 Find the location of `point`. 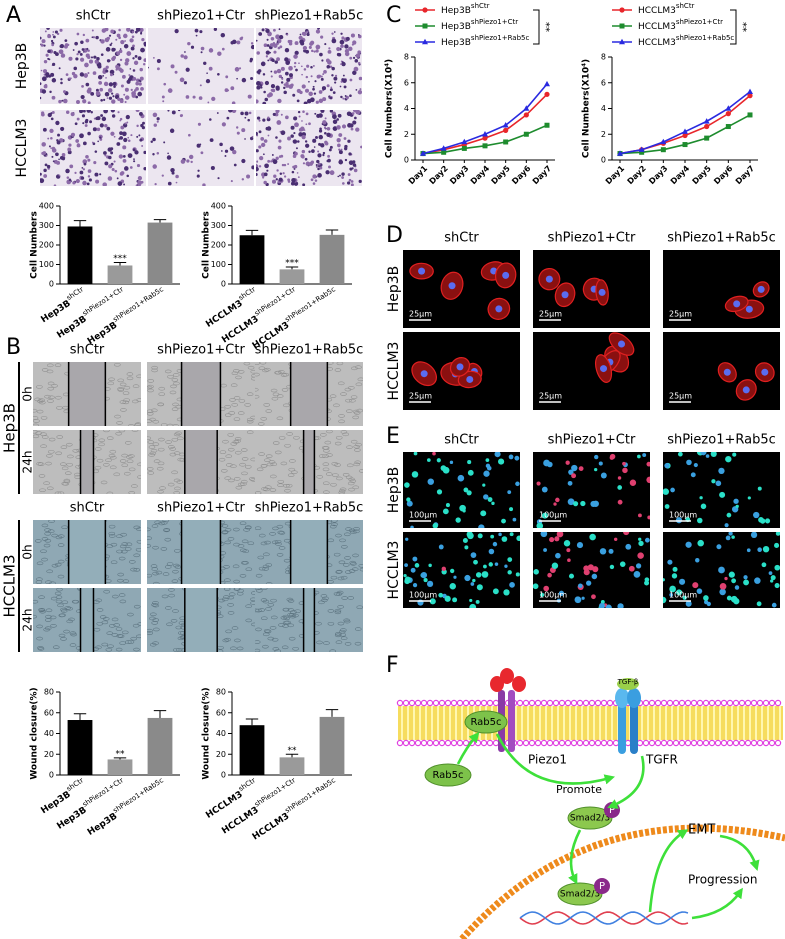

point is located at coordinates (685, 131).